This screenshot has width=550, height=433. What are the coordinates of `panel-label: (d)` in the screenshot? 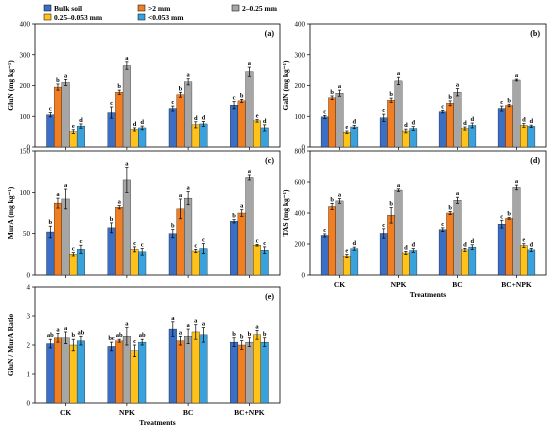 It's located at (535, 160).